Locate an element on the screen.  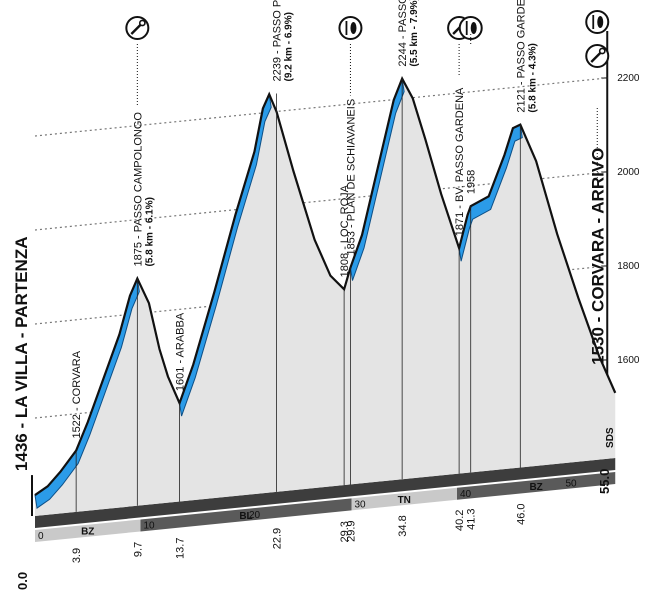
waypoint-km-label: 41.3 is located at coordinates (472, 518).